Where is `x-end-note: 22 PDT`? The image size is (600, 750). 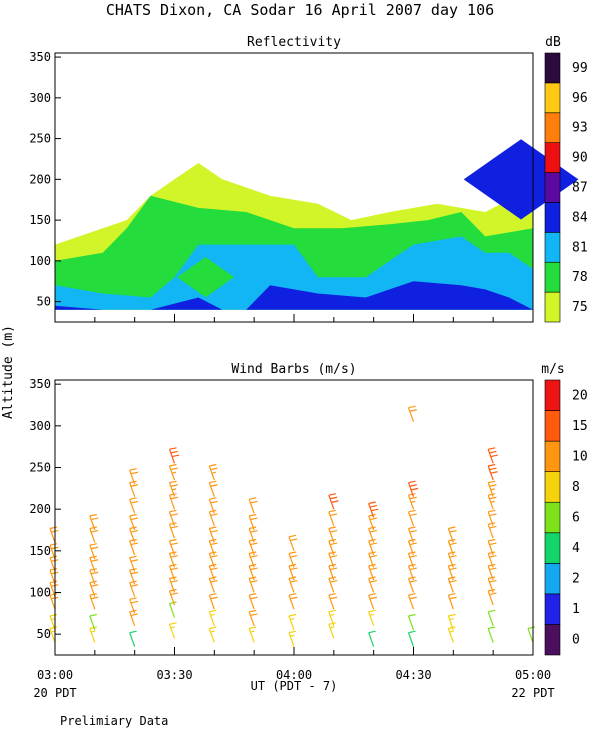 x-end-note: 22 PDT is located at coordinates (532, 693).